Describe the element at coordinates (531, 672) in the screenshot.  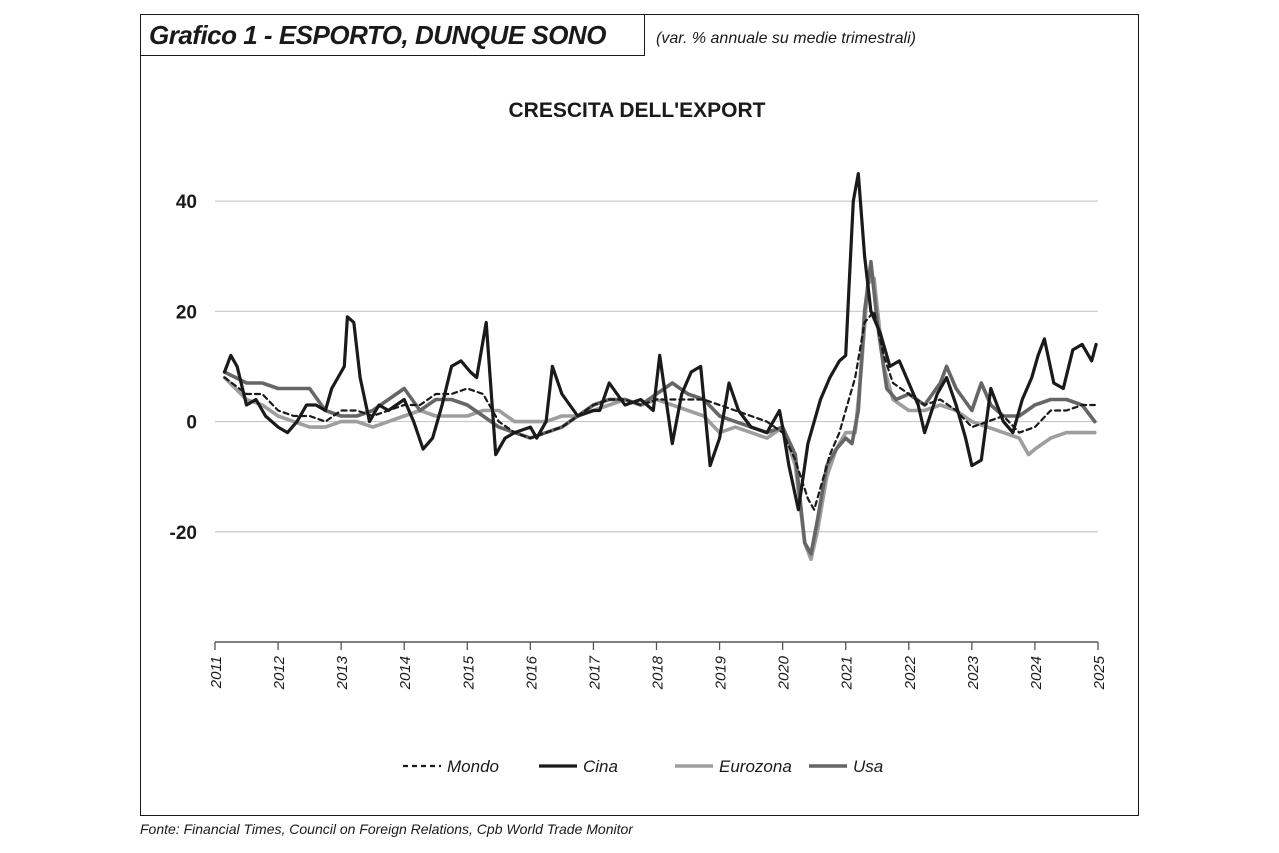
I see `x-tick-label: 2016` at that location.